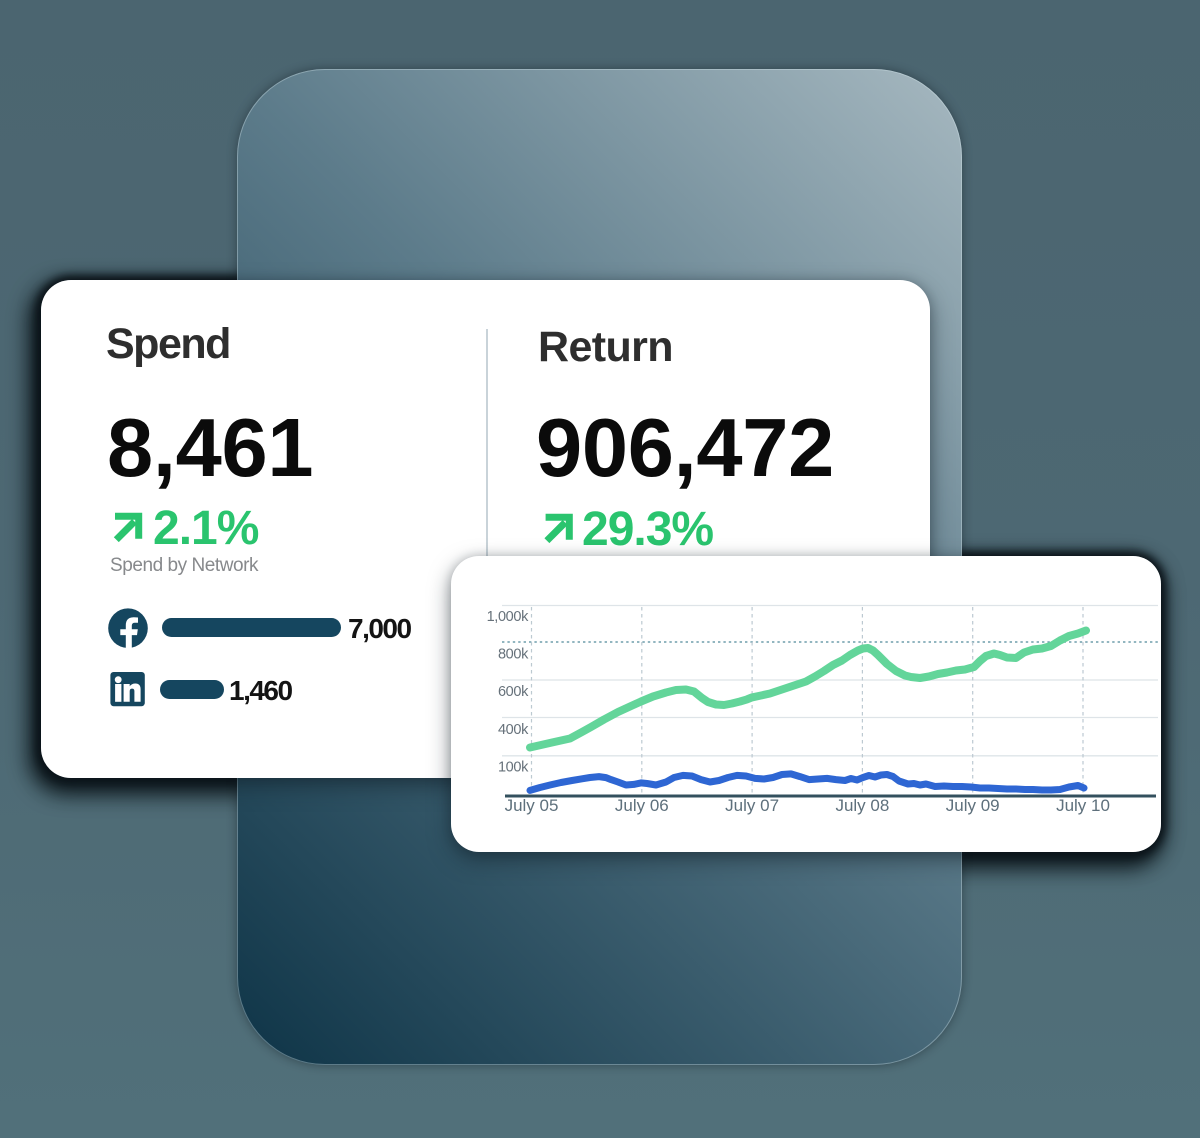 This screenshot has width=1200, height=1138. Describe the element at coordinates (973, 805) in the screenshot. I see `svg-text: July 09` at that location.